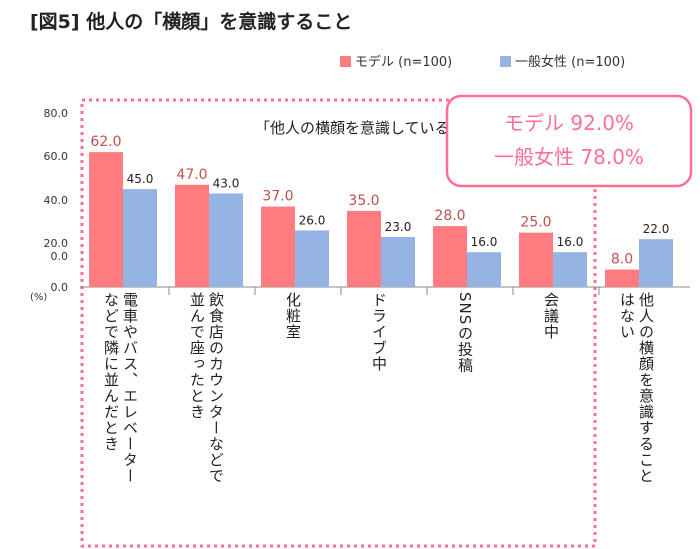  What do you see at coordinates (535, 223) in the screenshot?
I see `value-label-model: 25.0` at bounding box center [535, 223].